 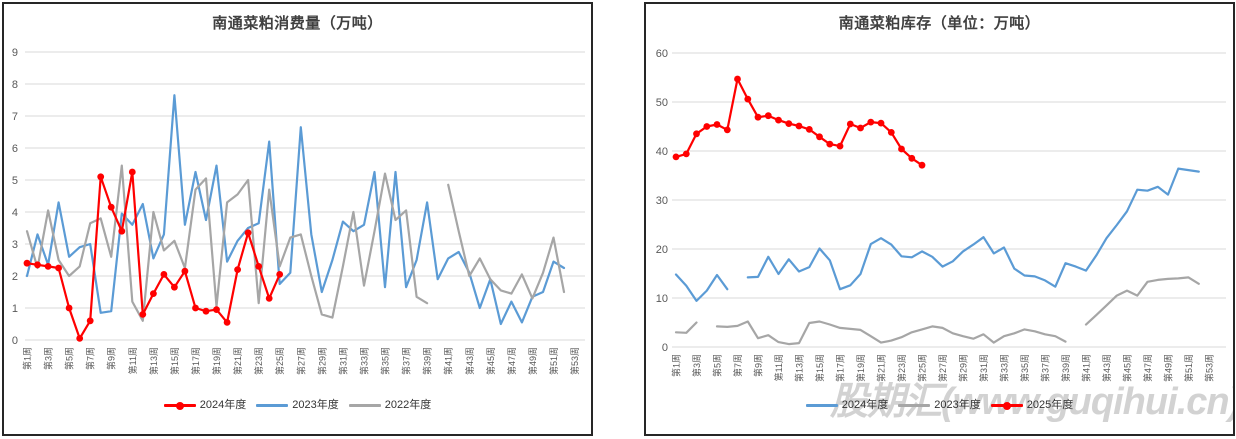 What do you see at coordinates (532, 361) in the screenshot?
I see `x-tick-label: 第49周` at bounding box center [532, 361].